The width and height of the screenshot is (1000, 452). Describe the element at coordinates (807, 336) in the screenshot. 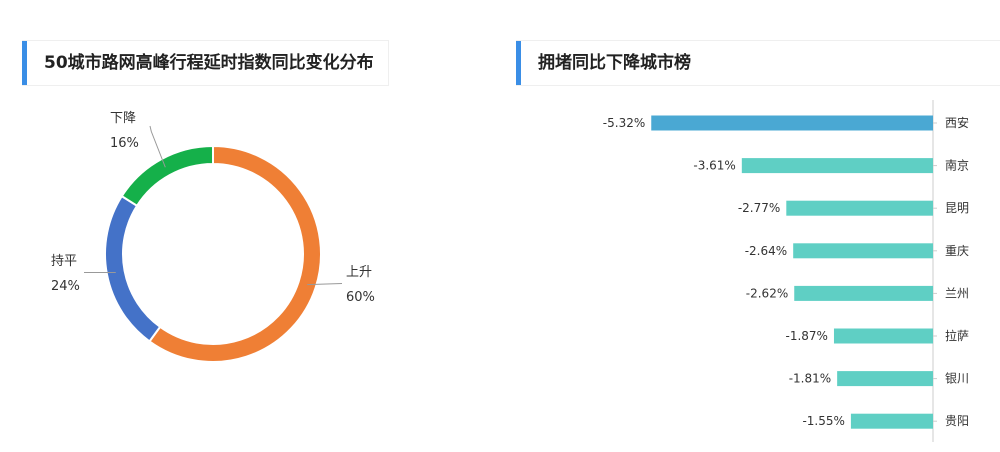

I see `bar-value-label: -1.87%` at that location.